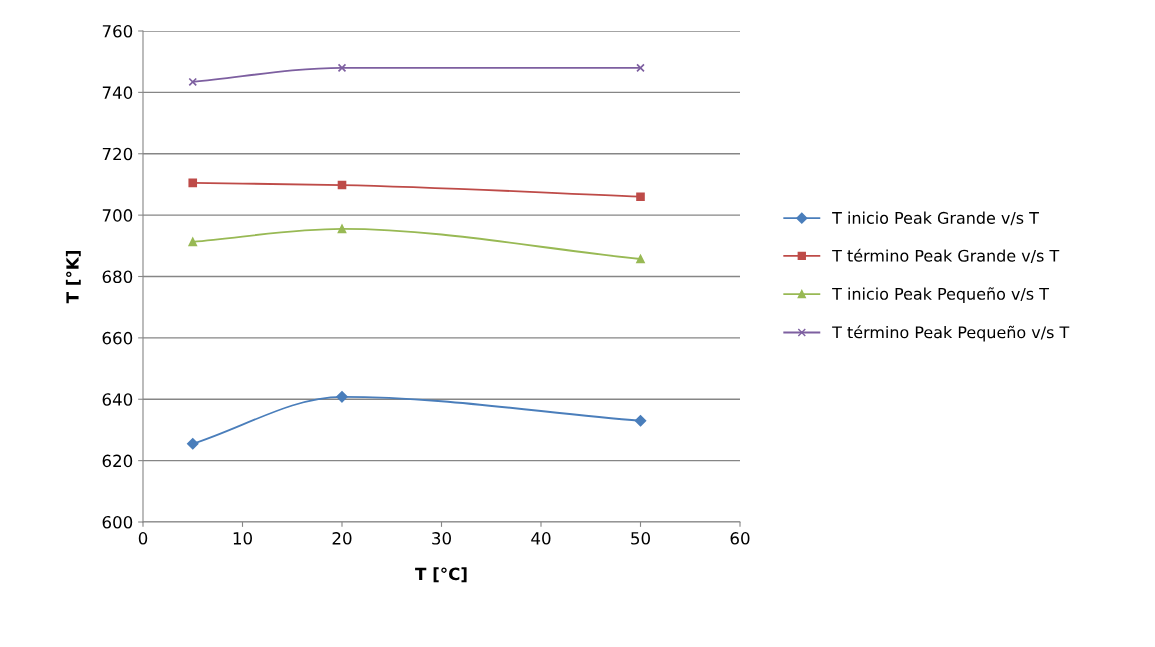 This screenshot has height=647, width=1155. Describe the element at coordinates (117, 215) in the screenshot. I see `y-tick-label: 700` at that location.